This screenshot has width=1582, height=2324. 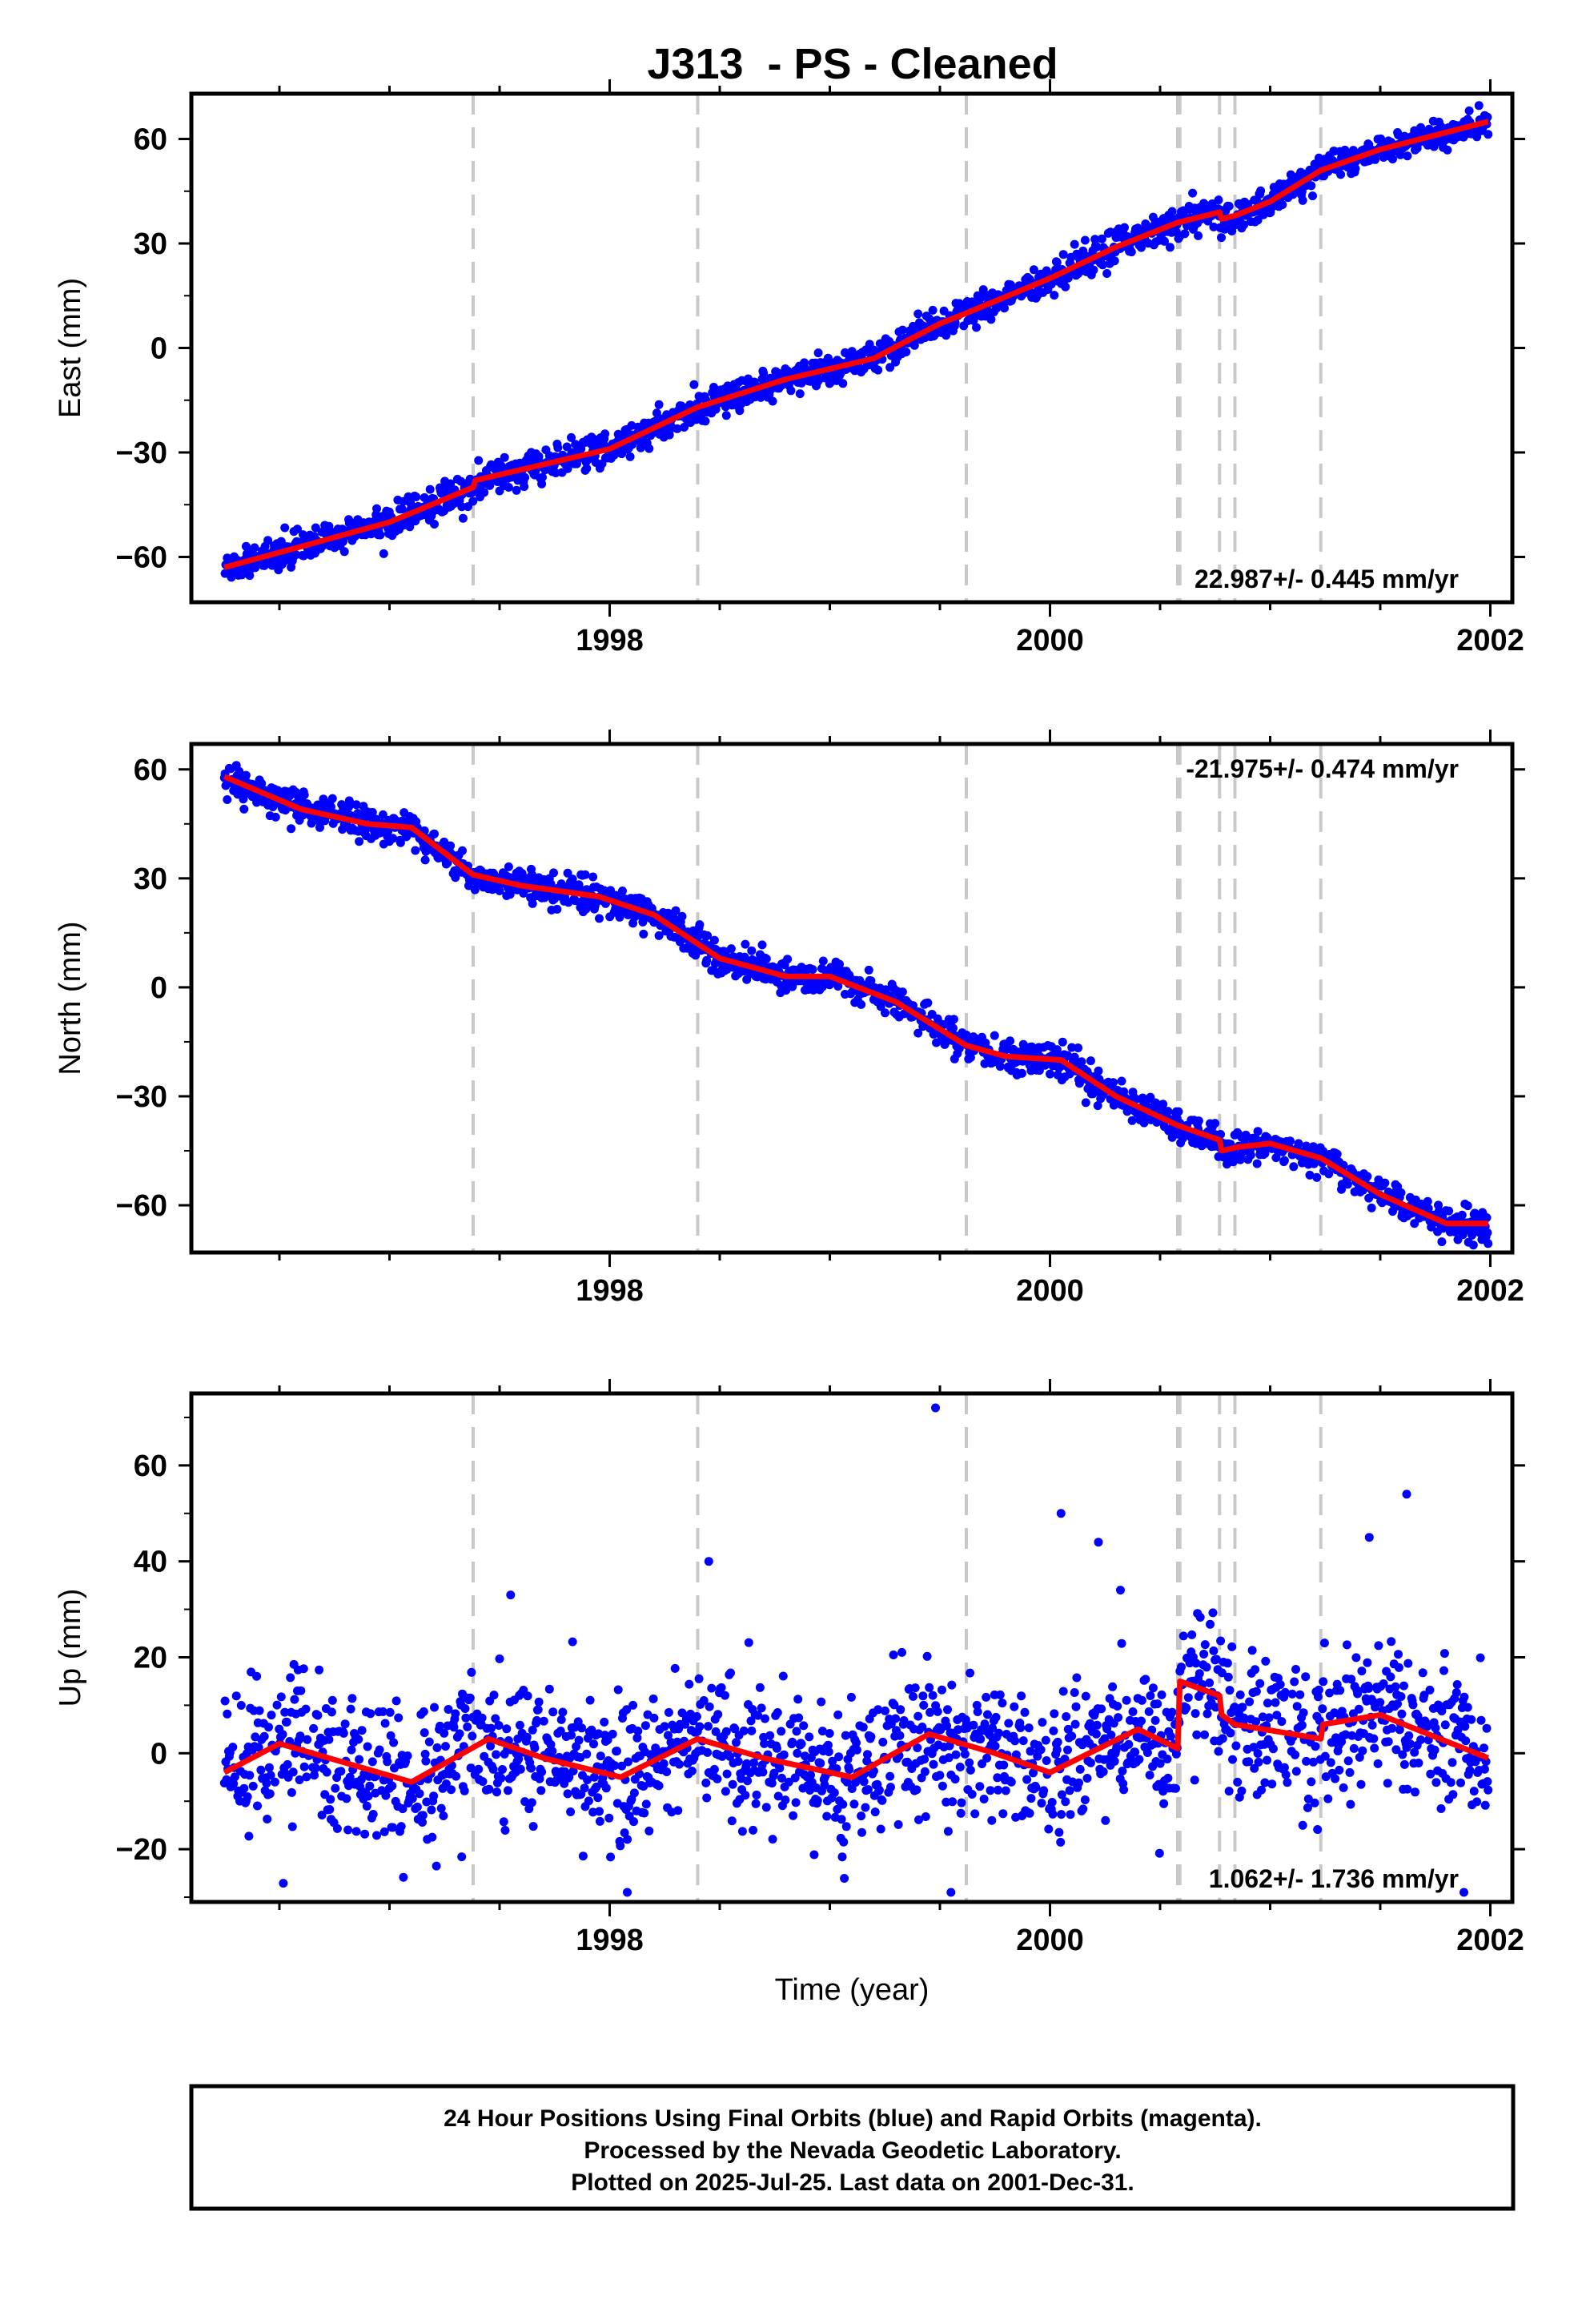 I want to click on east-y-tick-label: −60, so click(x=141, y=557).